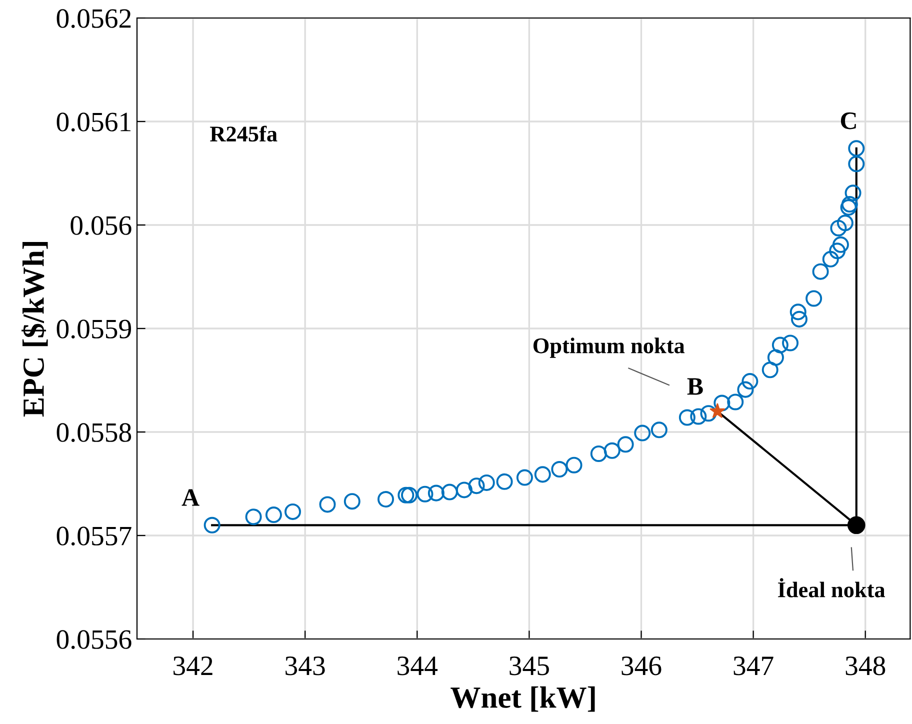 The width and height of the screenshot is (912, 724). Describe the element at coordinates (529, 666) in the screenshot. I see `x-tick-label: 345` at that location.